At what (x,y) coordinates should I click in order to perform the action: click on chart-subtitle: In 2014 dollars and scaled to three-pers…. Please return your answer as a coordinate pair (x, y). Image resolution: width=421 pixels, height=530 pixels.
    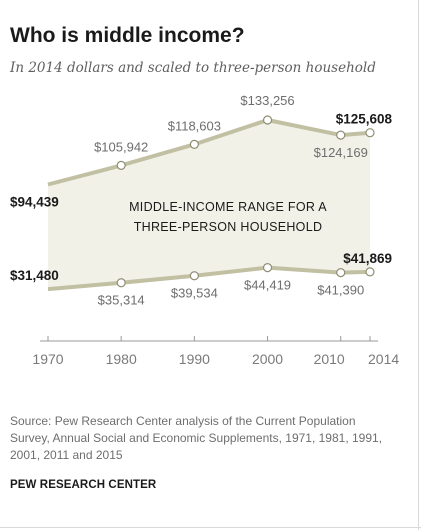
    Looking at the image, I should click on (193, 68).